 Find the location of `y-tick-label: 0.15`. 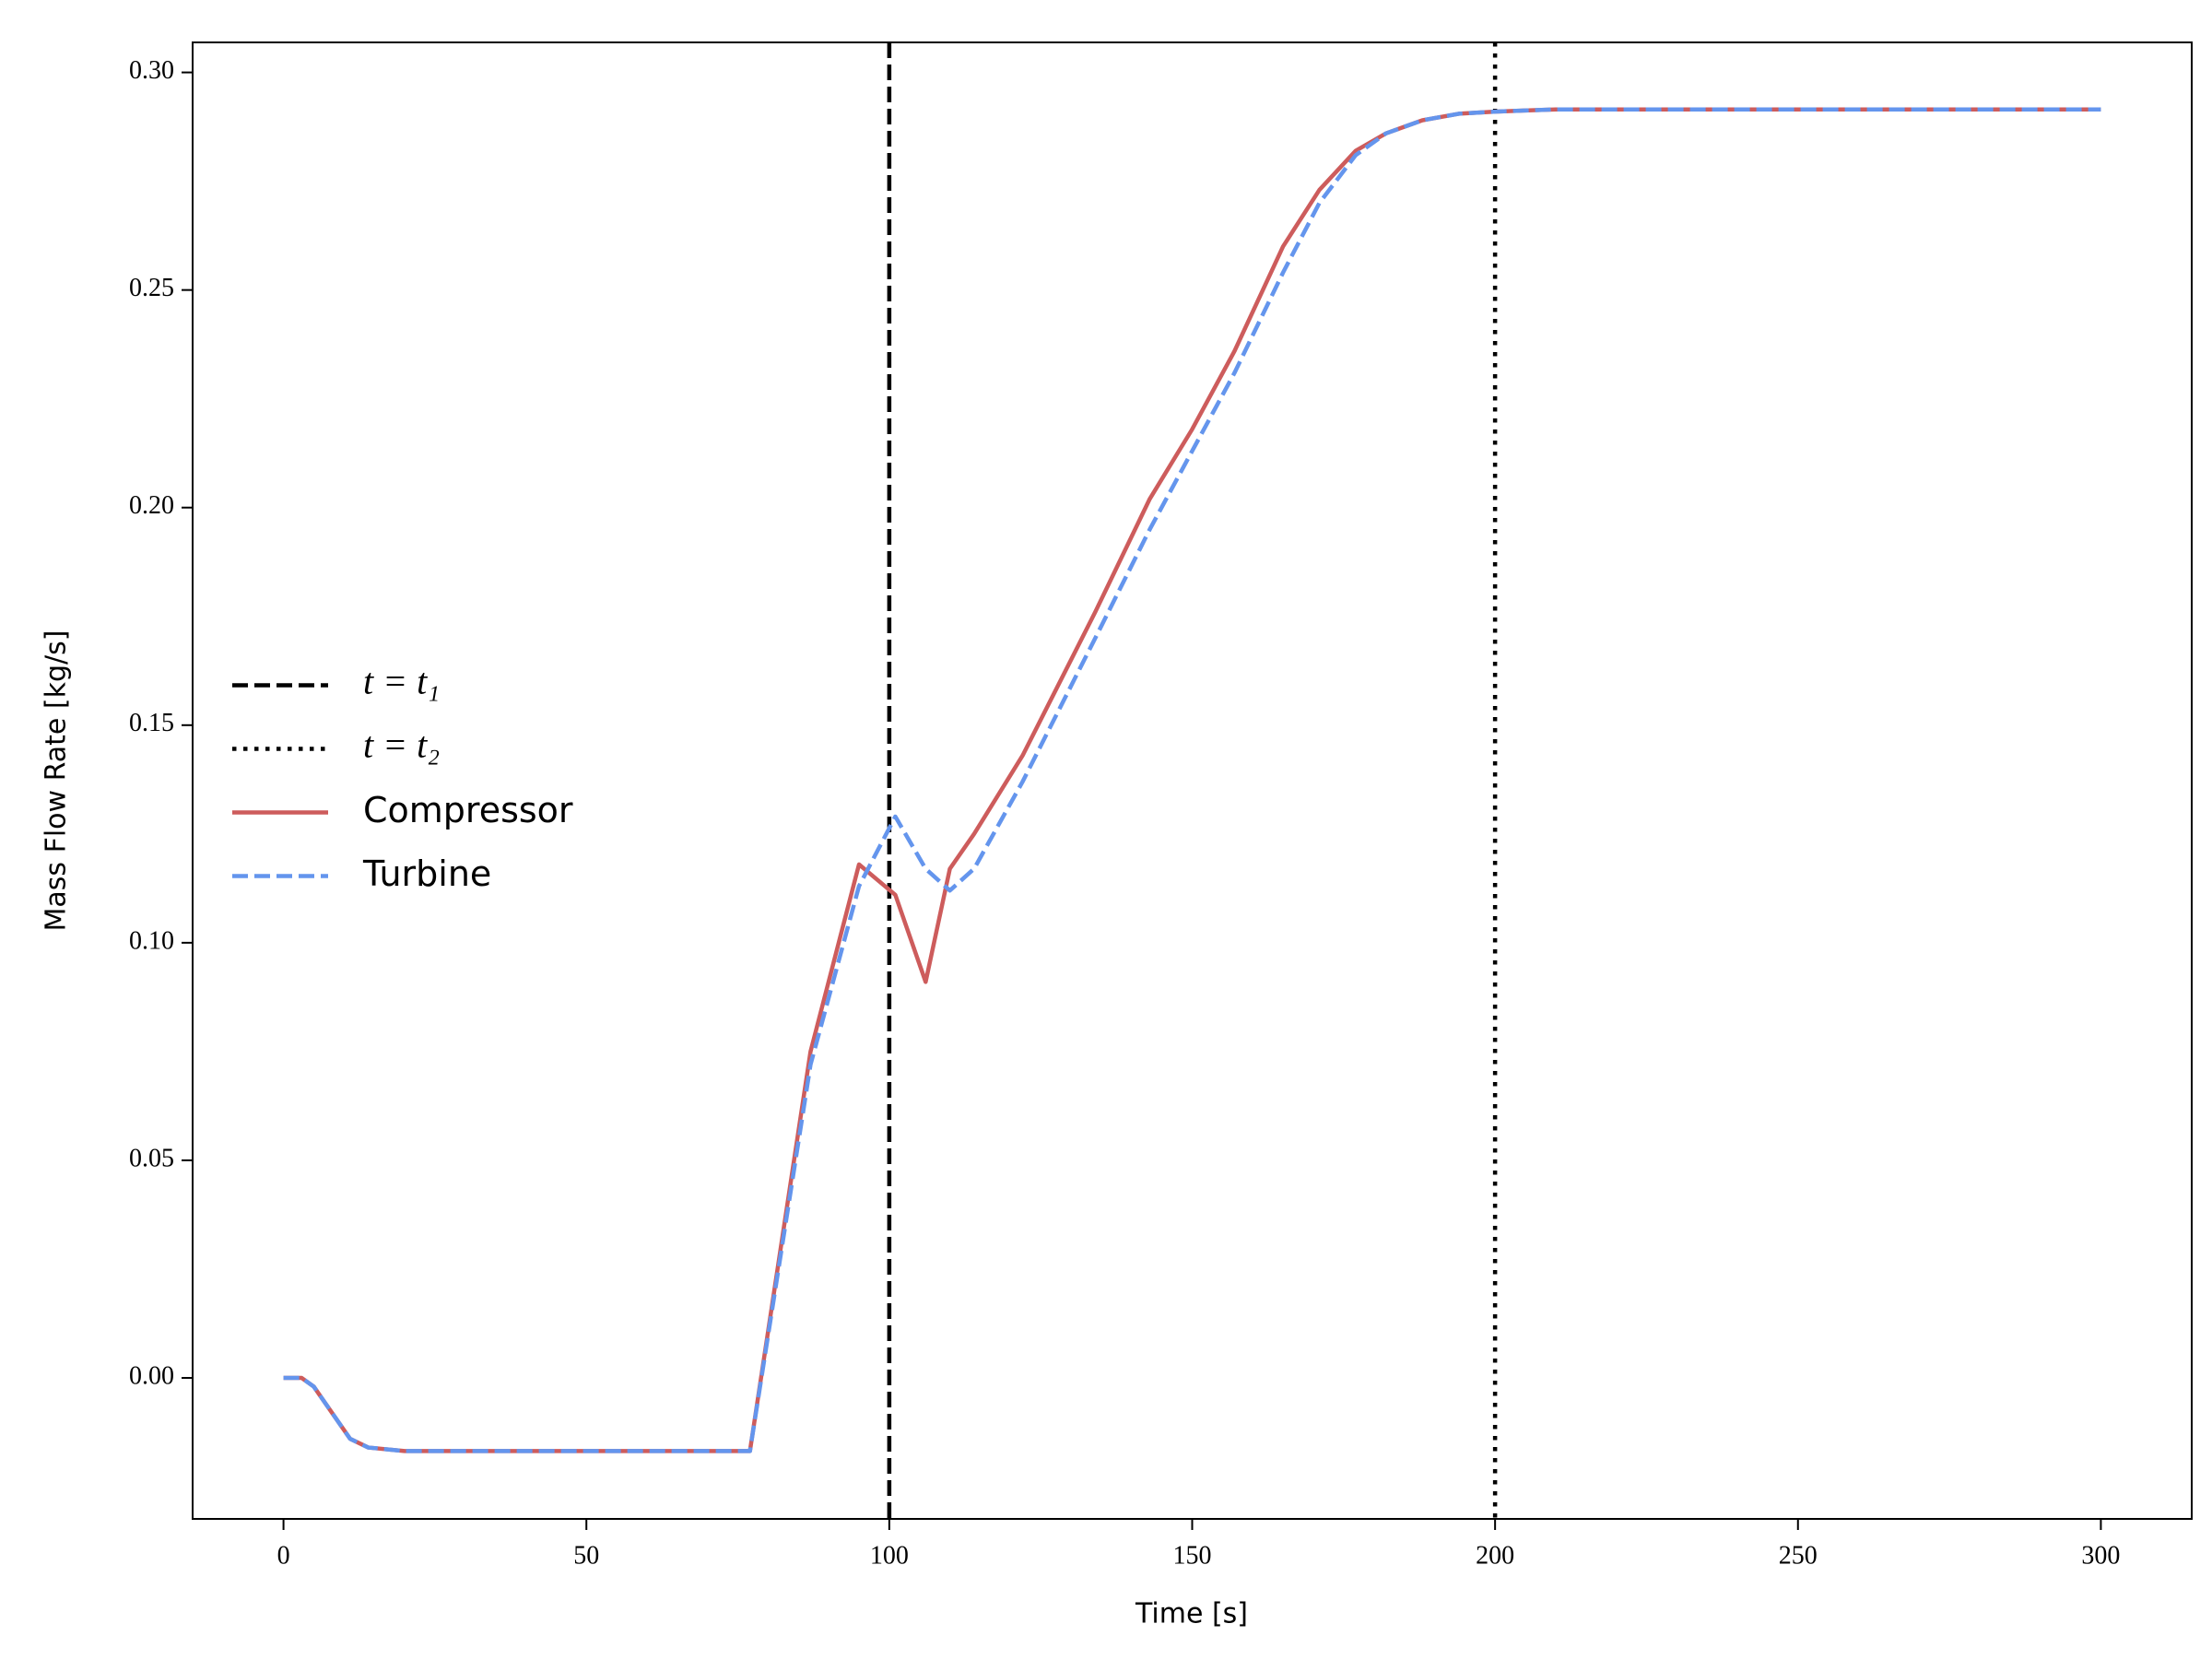

y-tick-label: 0.15 is located at coordinates (151, 723).